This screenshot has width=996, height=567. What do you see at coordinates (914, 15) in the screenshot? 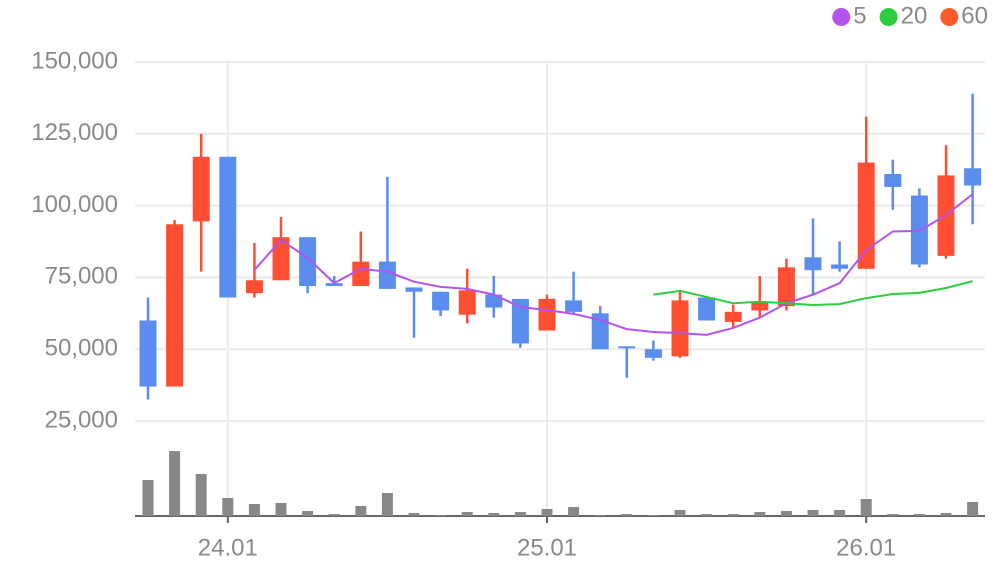
I see `legend-label: 20` at bounding box center [914, 15].